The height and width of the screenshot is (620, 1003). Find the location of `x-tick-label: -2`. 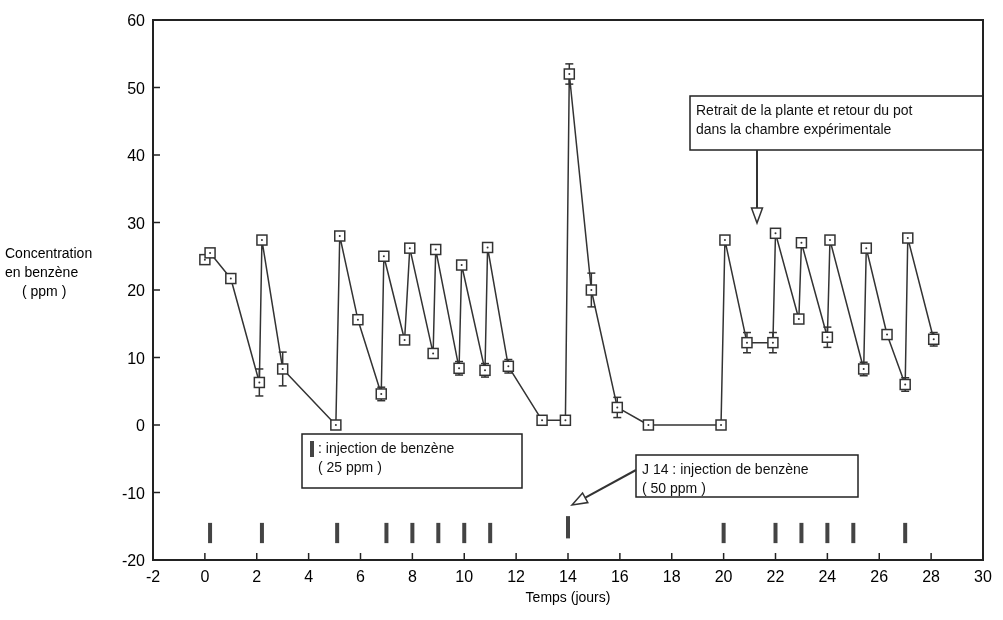

x-tick-label: -2 is located at coordinates (153, 576).